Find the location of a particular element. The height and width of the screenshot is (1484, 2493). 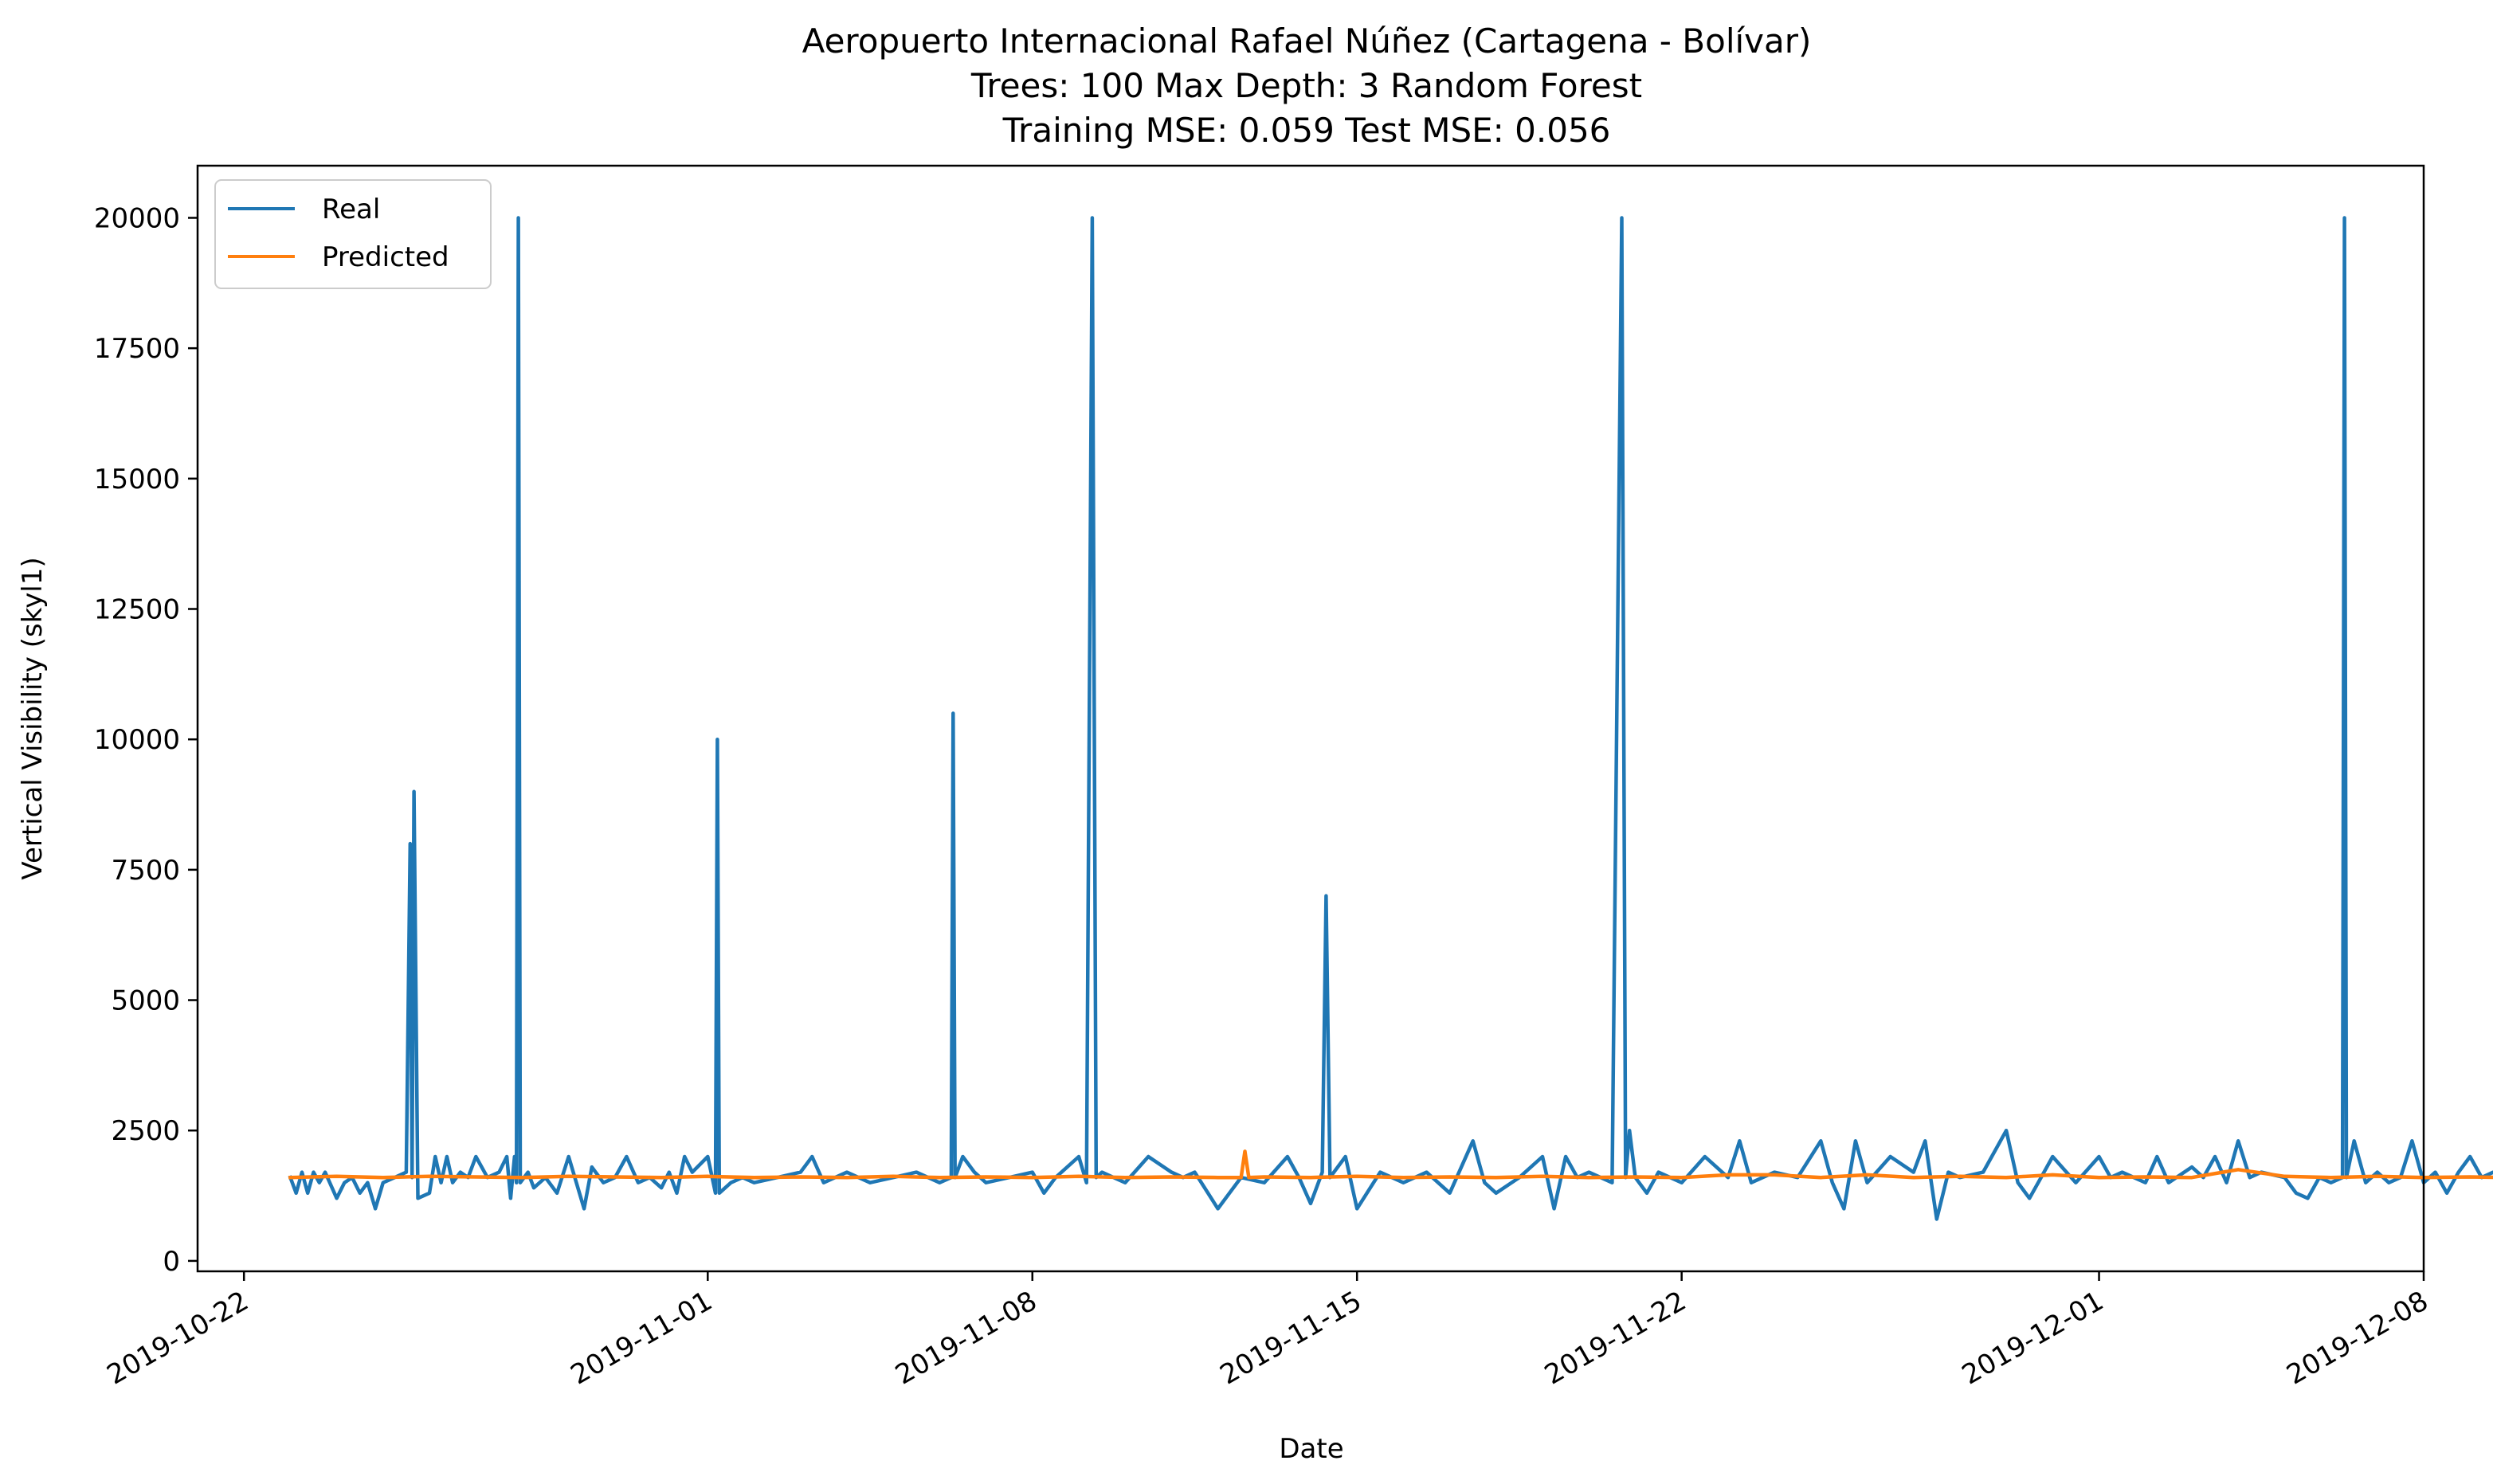

series-line-predicted is located at coordinates (1391, 1164).